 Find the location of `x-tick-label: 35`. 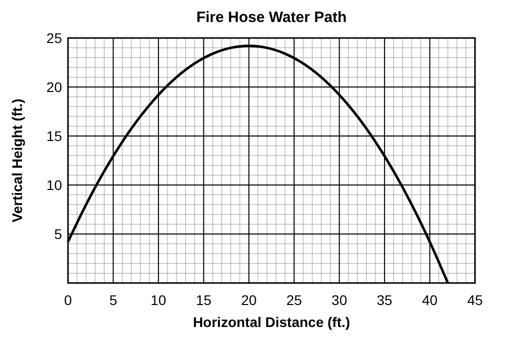

x-tick-label: 35 is located at coordinates (384, 300).